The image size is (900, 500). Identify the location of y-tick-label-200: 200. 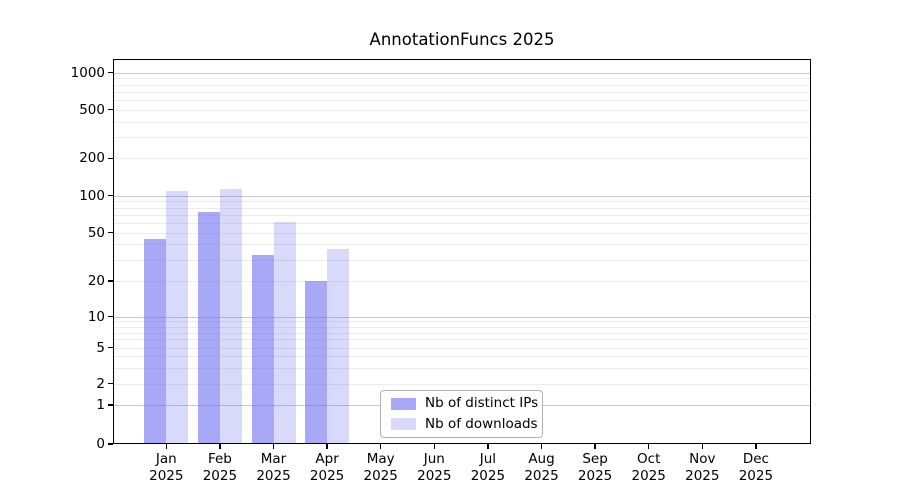
(92, 158).